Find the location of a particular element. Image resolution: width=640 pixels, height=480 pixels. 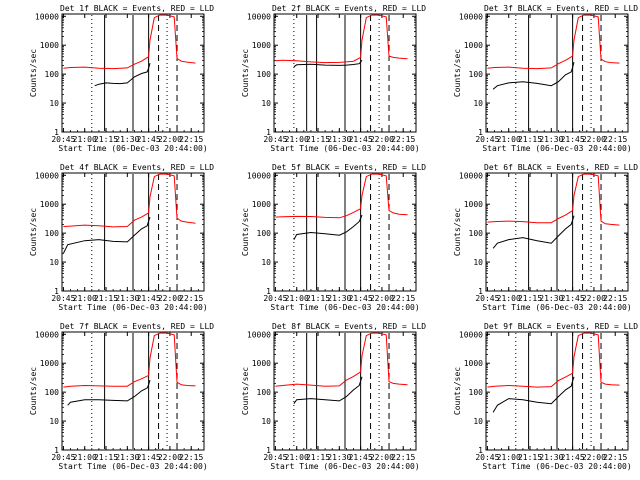

chart-title: Det 8f BLACK = Events, RED = LLD is located at coordinates (349, 326).